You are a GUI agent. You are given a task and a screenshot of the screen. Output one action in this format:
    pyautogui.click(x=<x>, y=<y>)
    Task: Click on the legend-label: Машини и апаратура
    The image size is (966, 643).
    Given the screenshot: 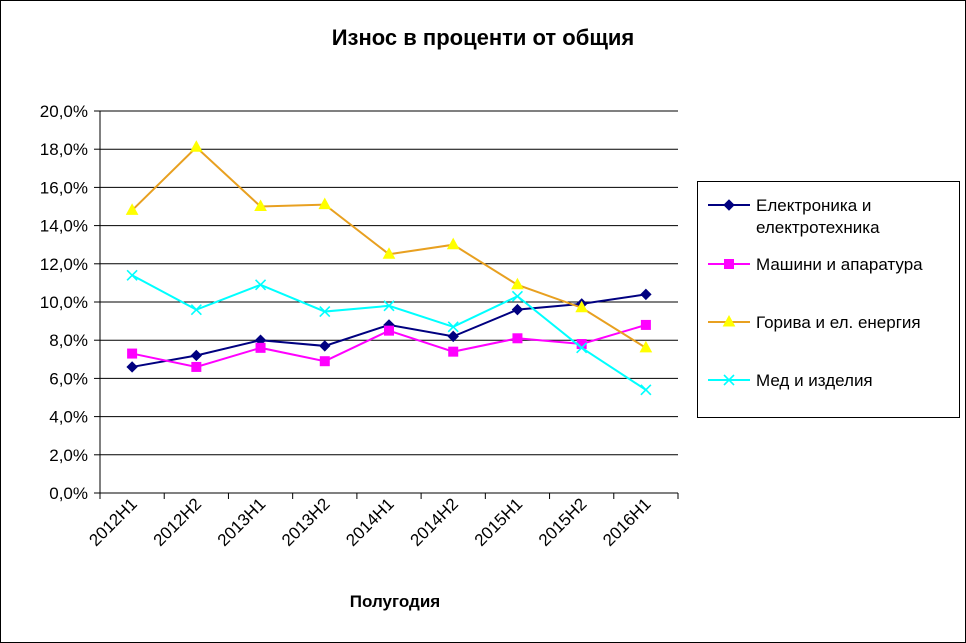 What is the action you would take?
    pyautogui.click(x=839, y=264)
    